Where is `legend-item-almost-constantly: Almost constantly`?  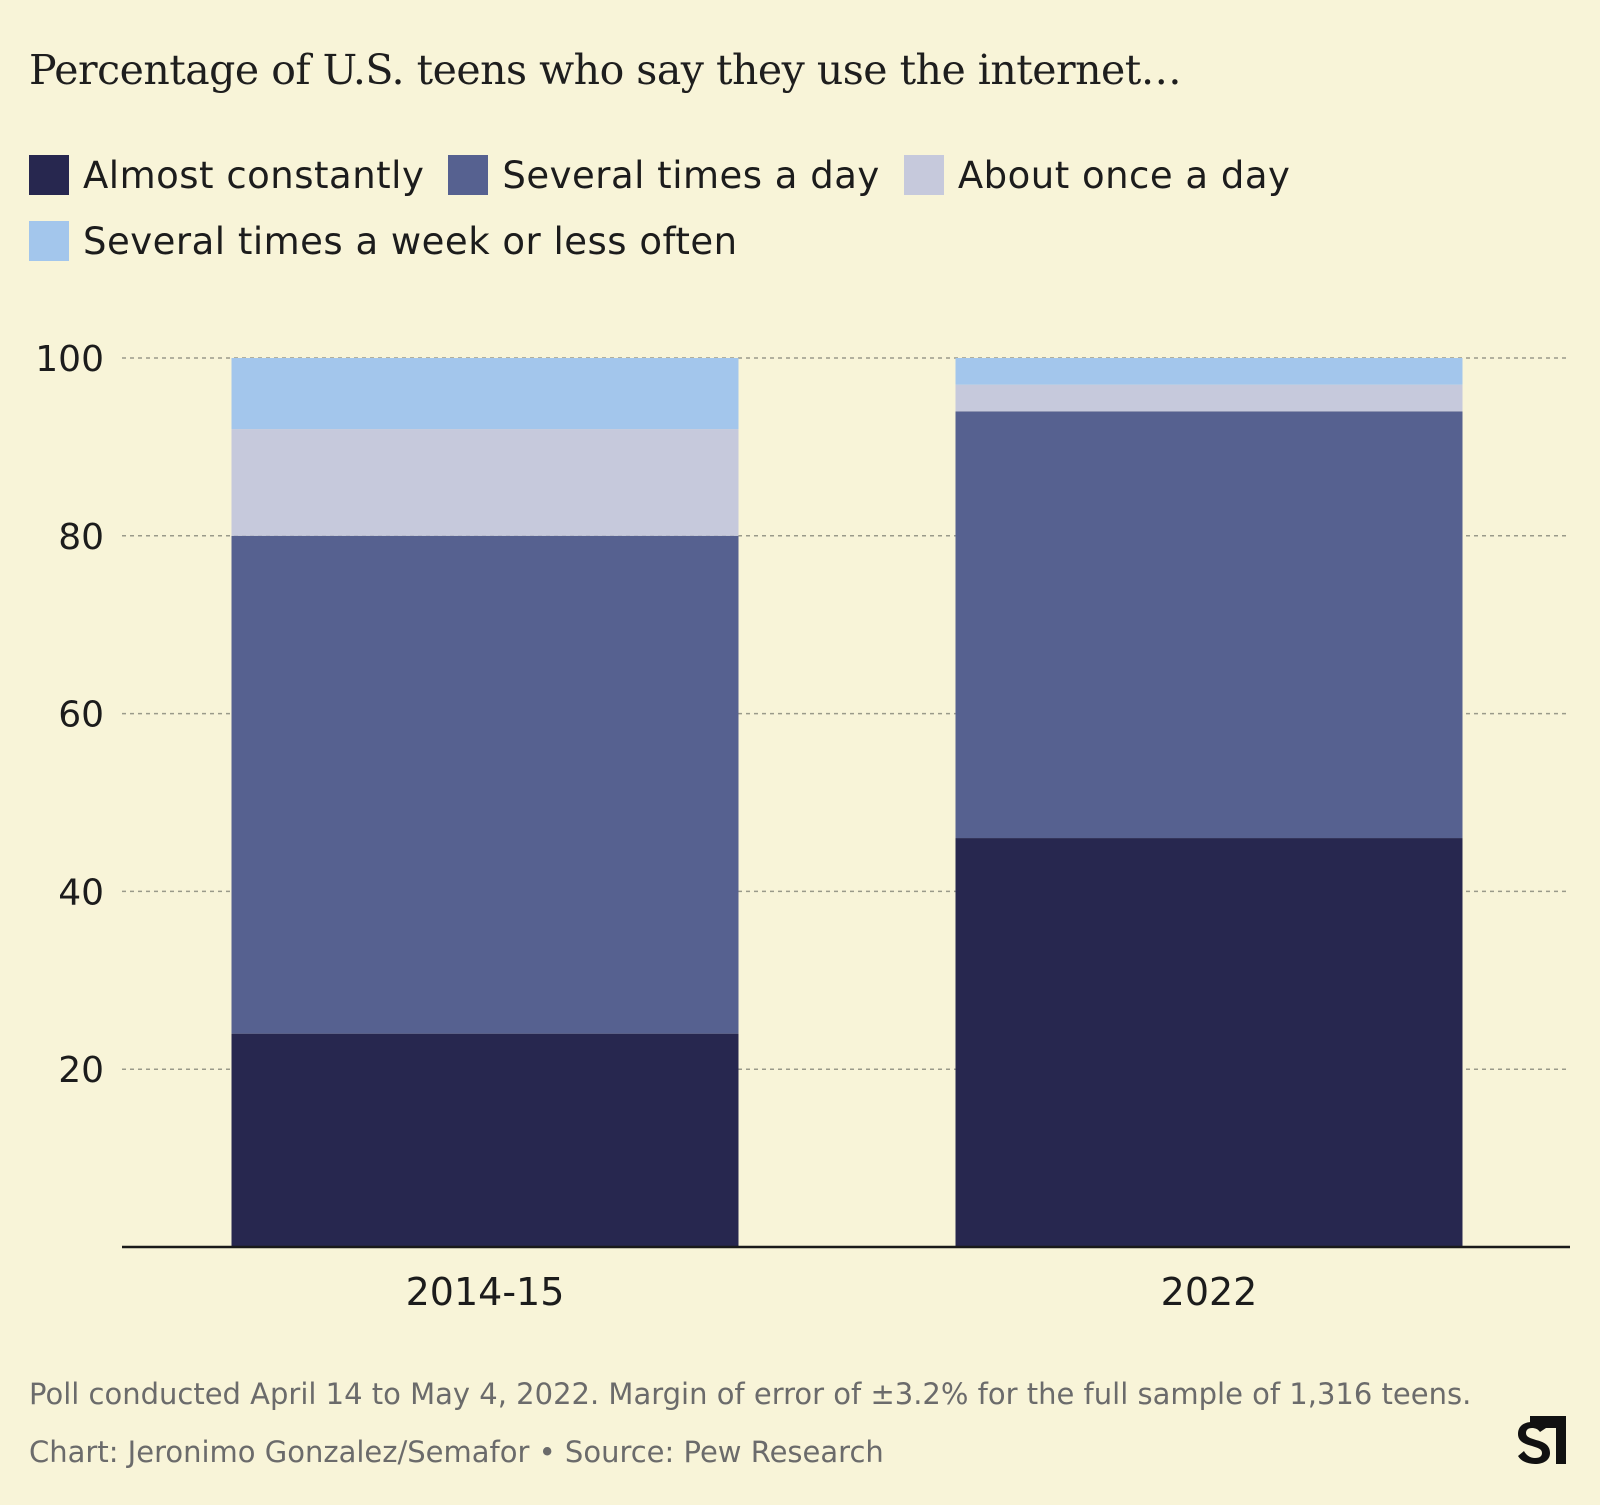 legend-item-almost-constantly: Almost constantly is located at coordinates (226, 175).